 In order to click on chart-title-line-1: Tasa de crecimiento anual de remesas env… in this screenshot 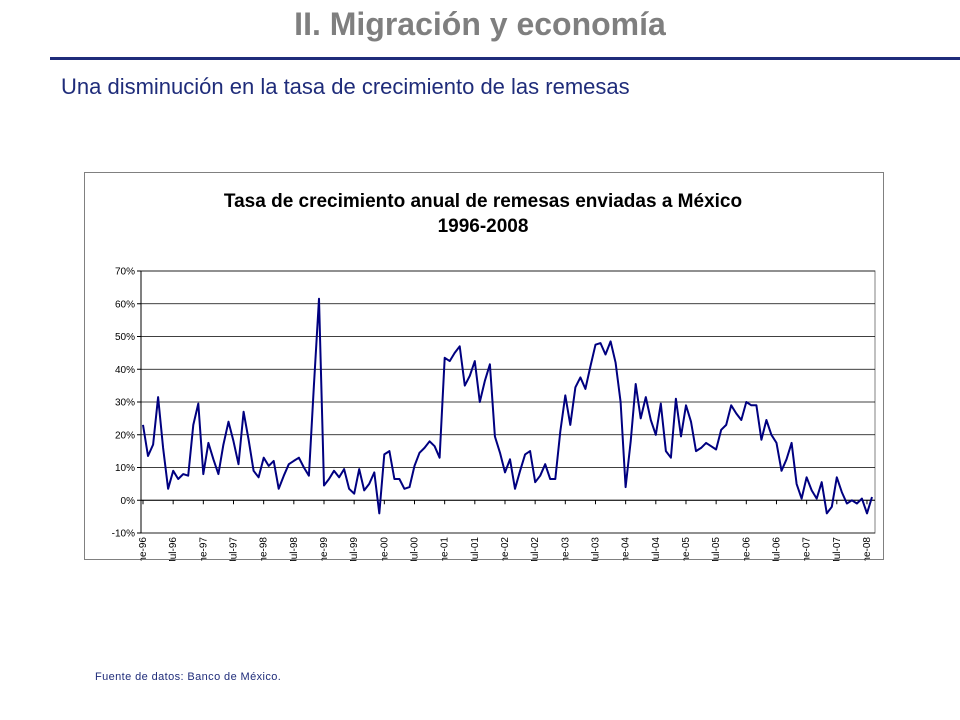, I will do `click(483, 201)`.